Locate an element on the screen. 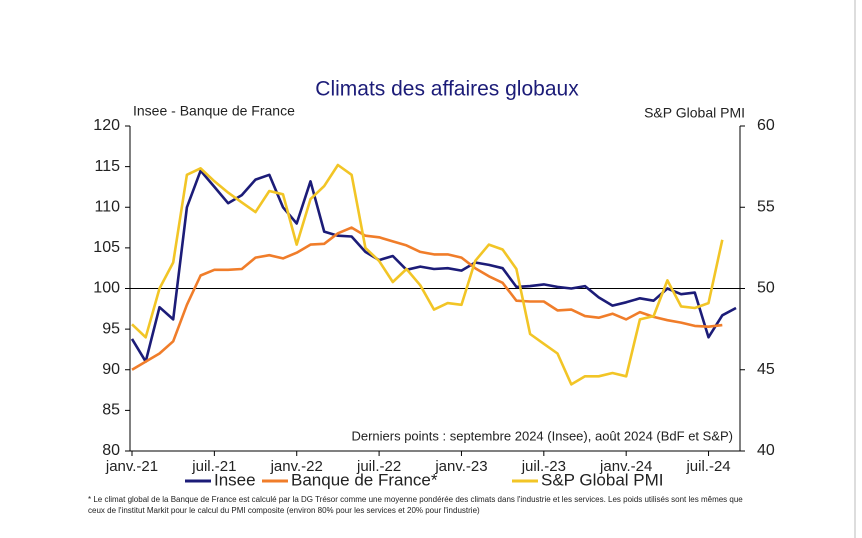  y2-tick-label: 50 is located at coordinates (766, 288).